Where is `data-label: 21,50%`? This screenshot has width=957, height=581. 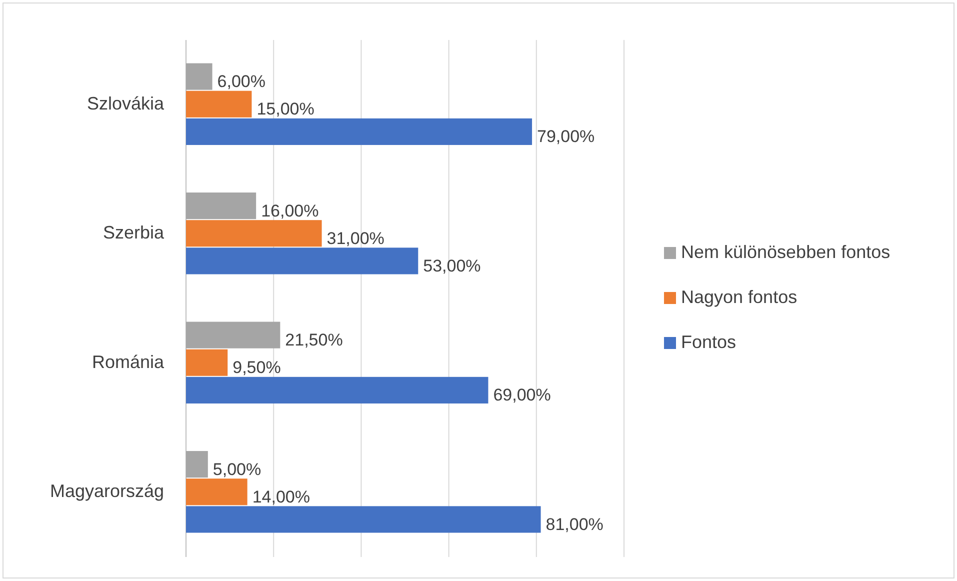
data-label: 21,50% is located at coordinates (314, 340).